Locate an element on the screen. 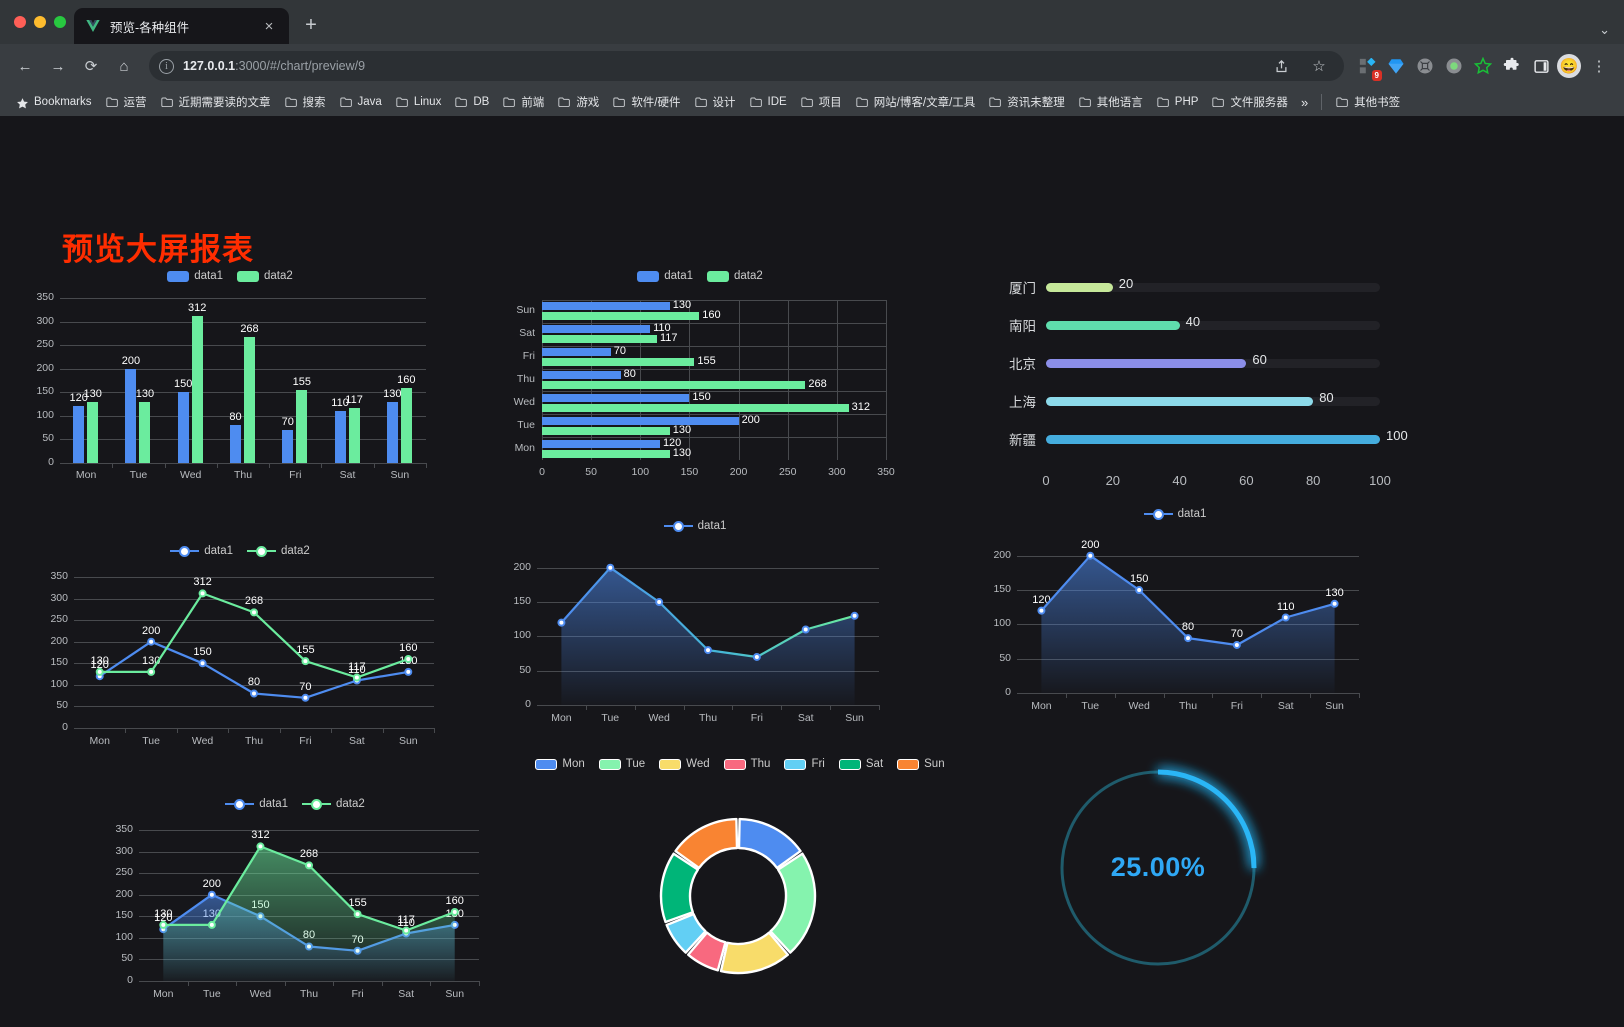 This screenshot has width=1624, height=1027. donut-chart: Mon Tue Wed Thu Fri Sat Sun is located at coordinates (740, 881).